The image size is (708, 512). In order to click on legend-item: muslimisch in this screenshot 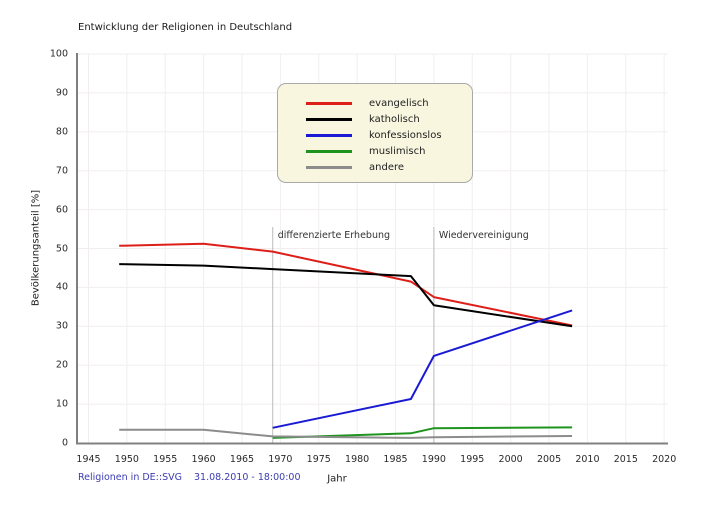, I will do `click(389, 151)`.